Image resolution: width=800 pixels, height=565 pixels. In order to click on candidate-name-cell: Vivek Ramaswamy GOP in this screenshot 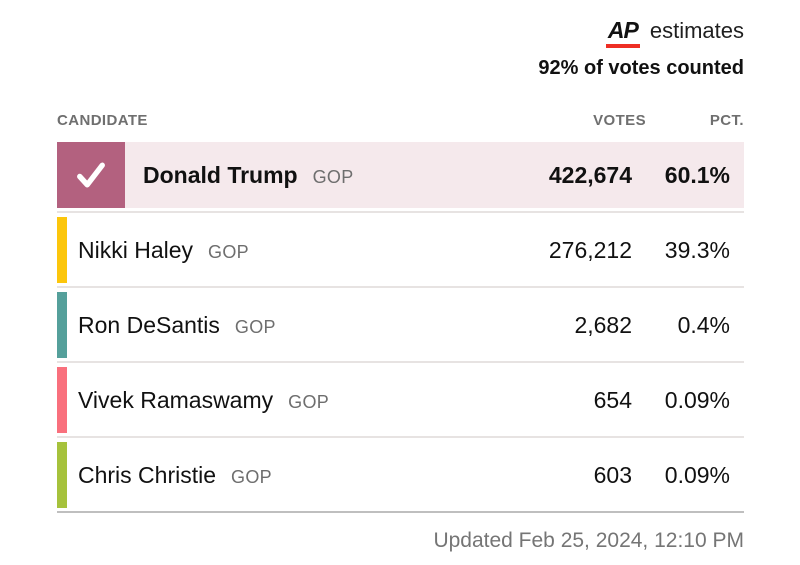, I will do `click(295, 400)`.